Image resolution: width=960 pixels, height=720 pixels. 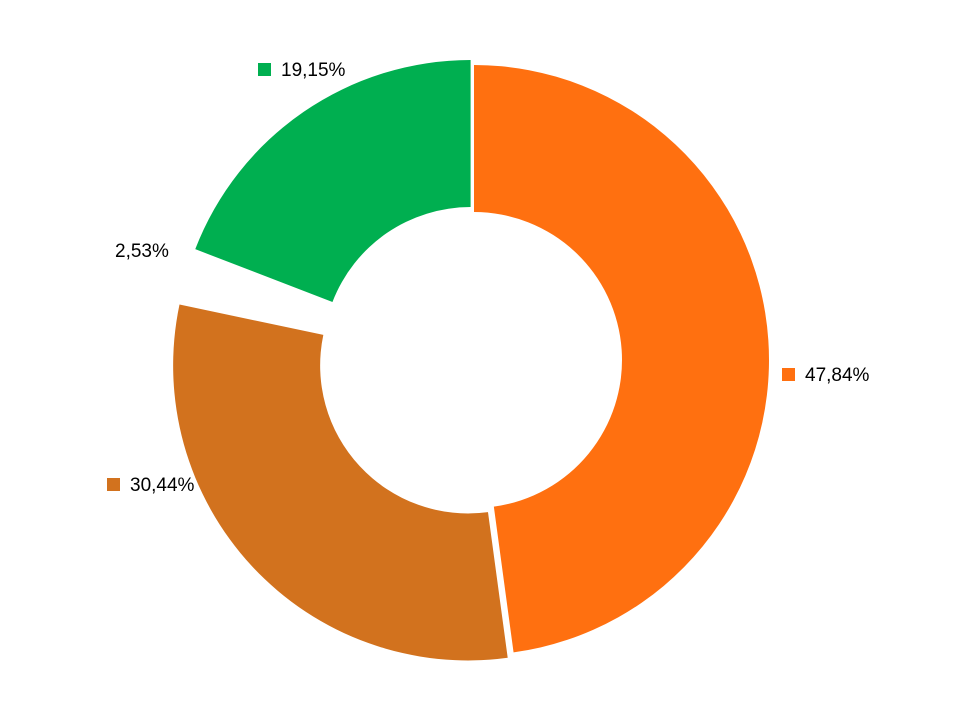 I want to click on data-label-2: 30,44%, so click(x=162, y=485).